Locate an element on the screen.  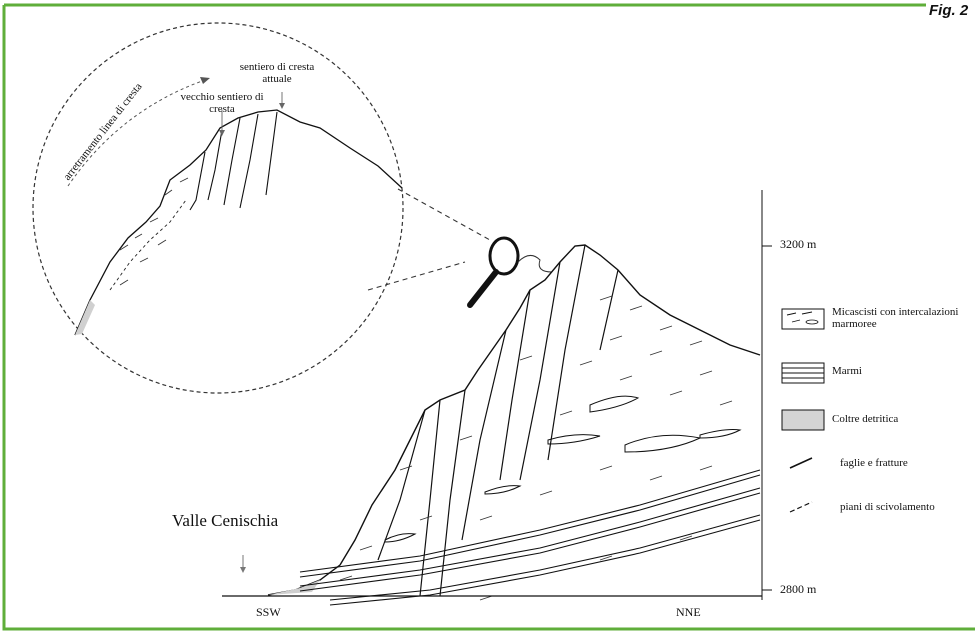
zoom-connector-bottom is located at coordinates (416, 276).